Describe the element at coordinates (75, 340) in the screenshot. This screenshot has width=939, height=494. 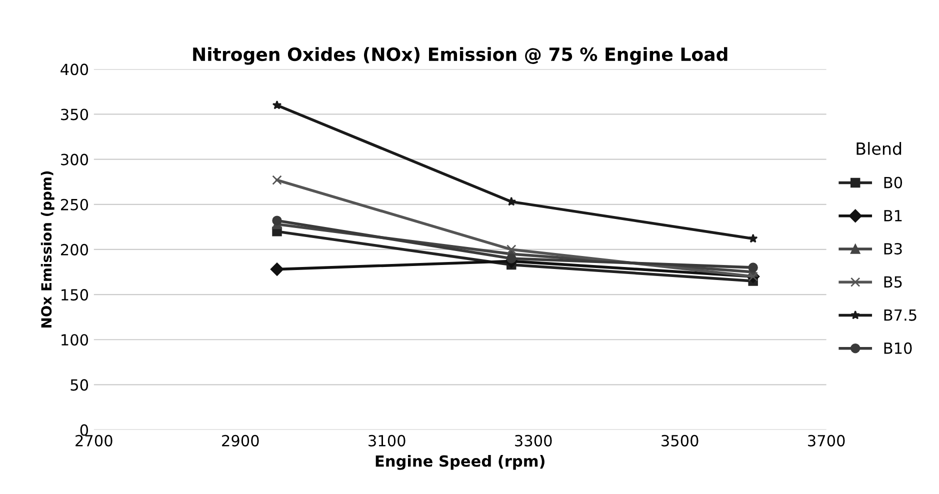
I see `y-tick-label: 100` at that location.